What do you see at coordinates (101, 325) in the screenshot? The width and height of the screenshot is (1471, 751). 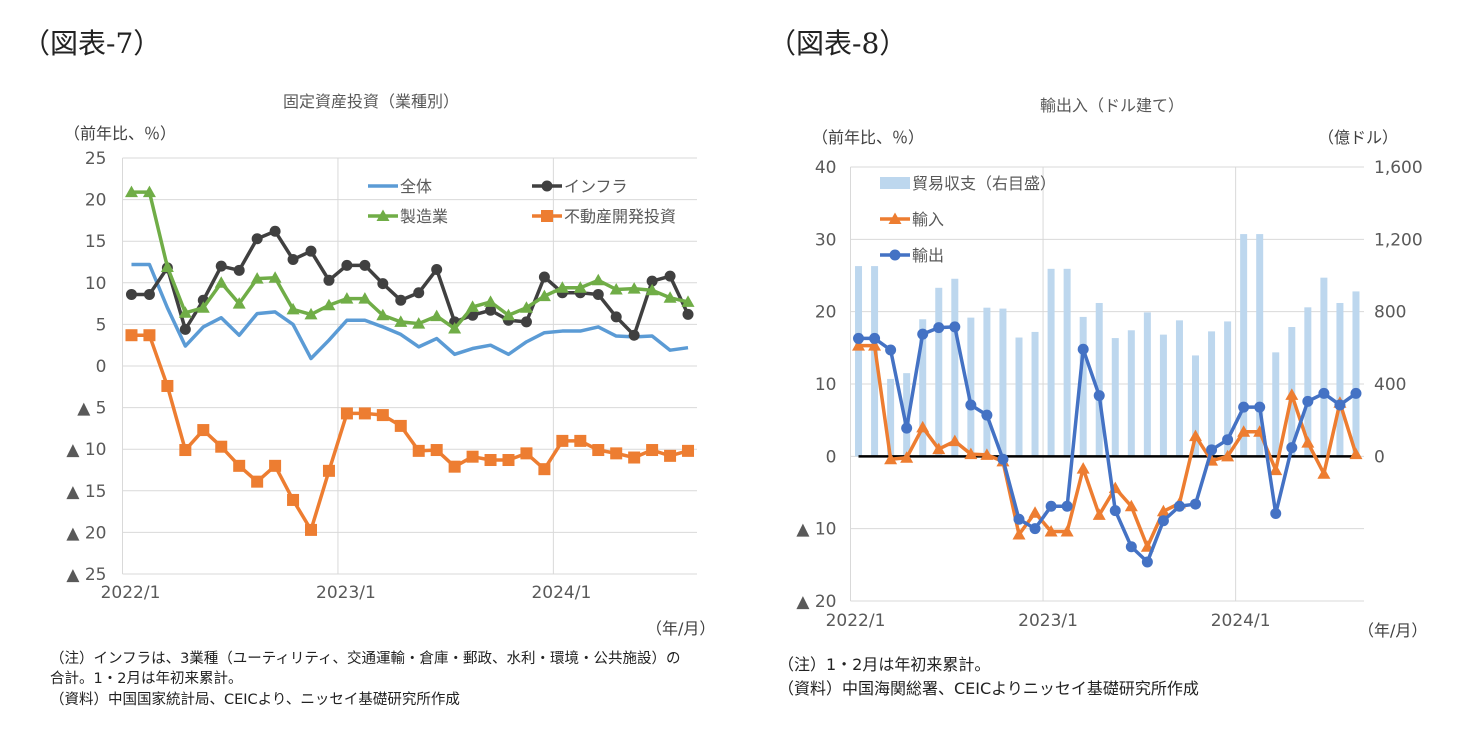 I see `y-tick-label: 5` at bounding box center [101, 325].